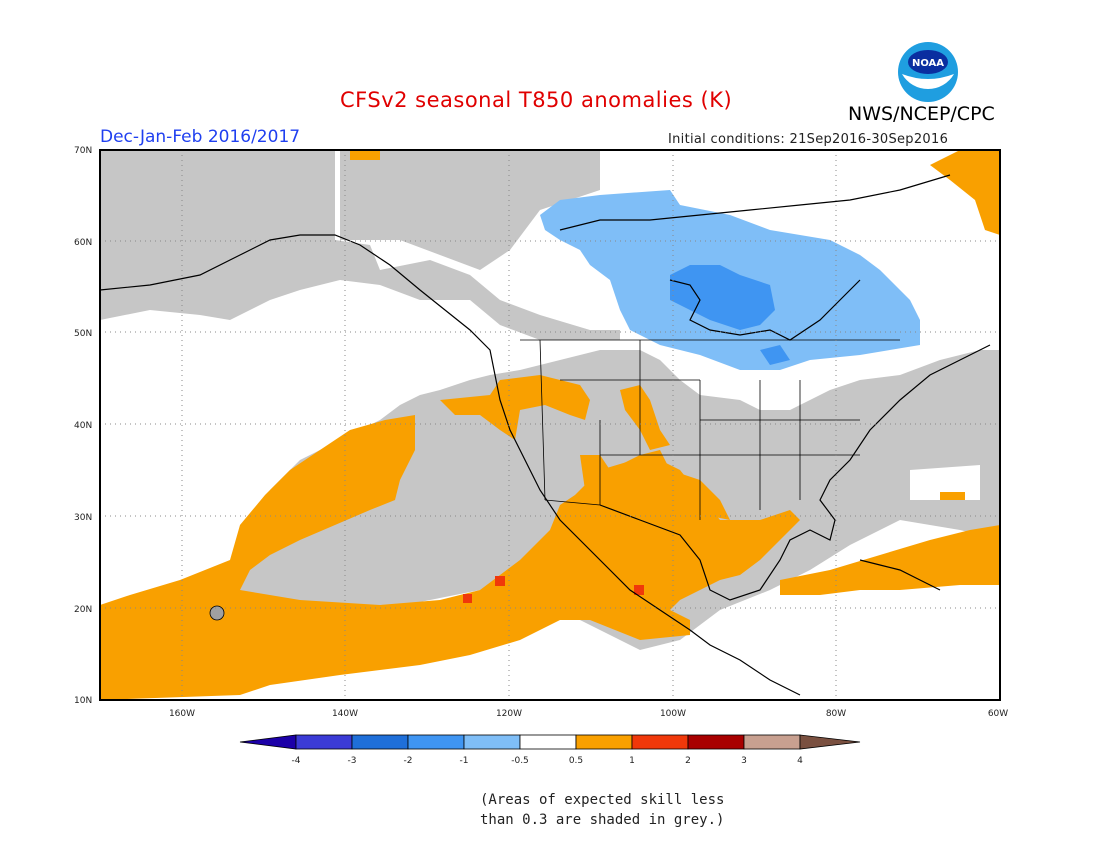  Describe the element at coordinates (602, 800) in the screenshot. I see `skill-note-line1: (Areas of expected skill less` at that location.